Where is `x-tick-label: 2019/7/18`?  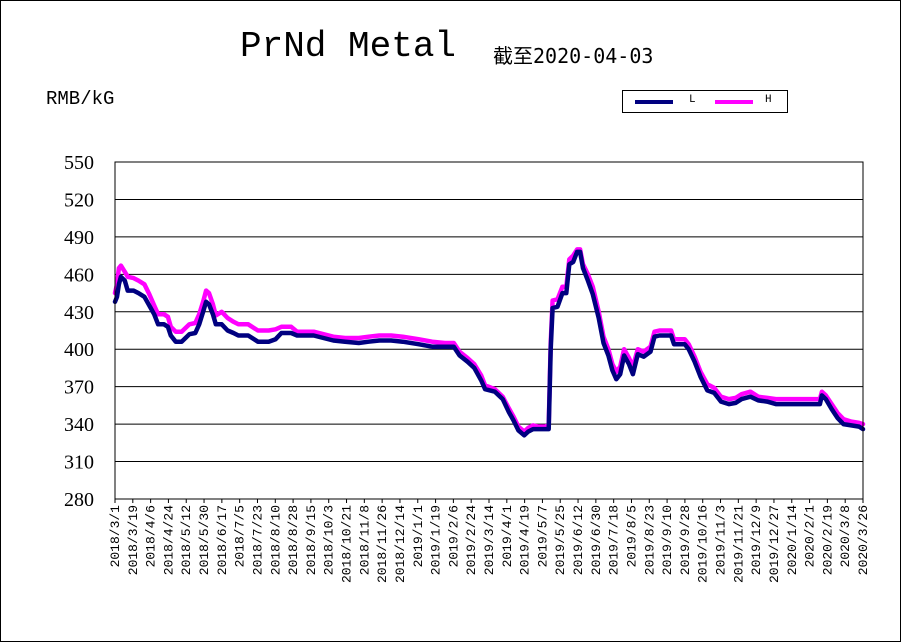
x-tick-label: 2019/7/18 is located at coordinates (614, 540).